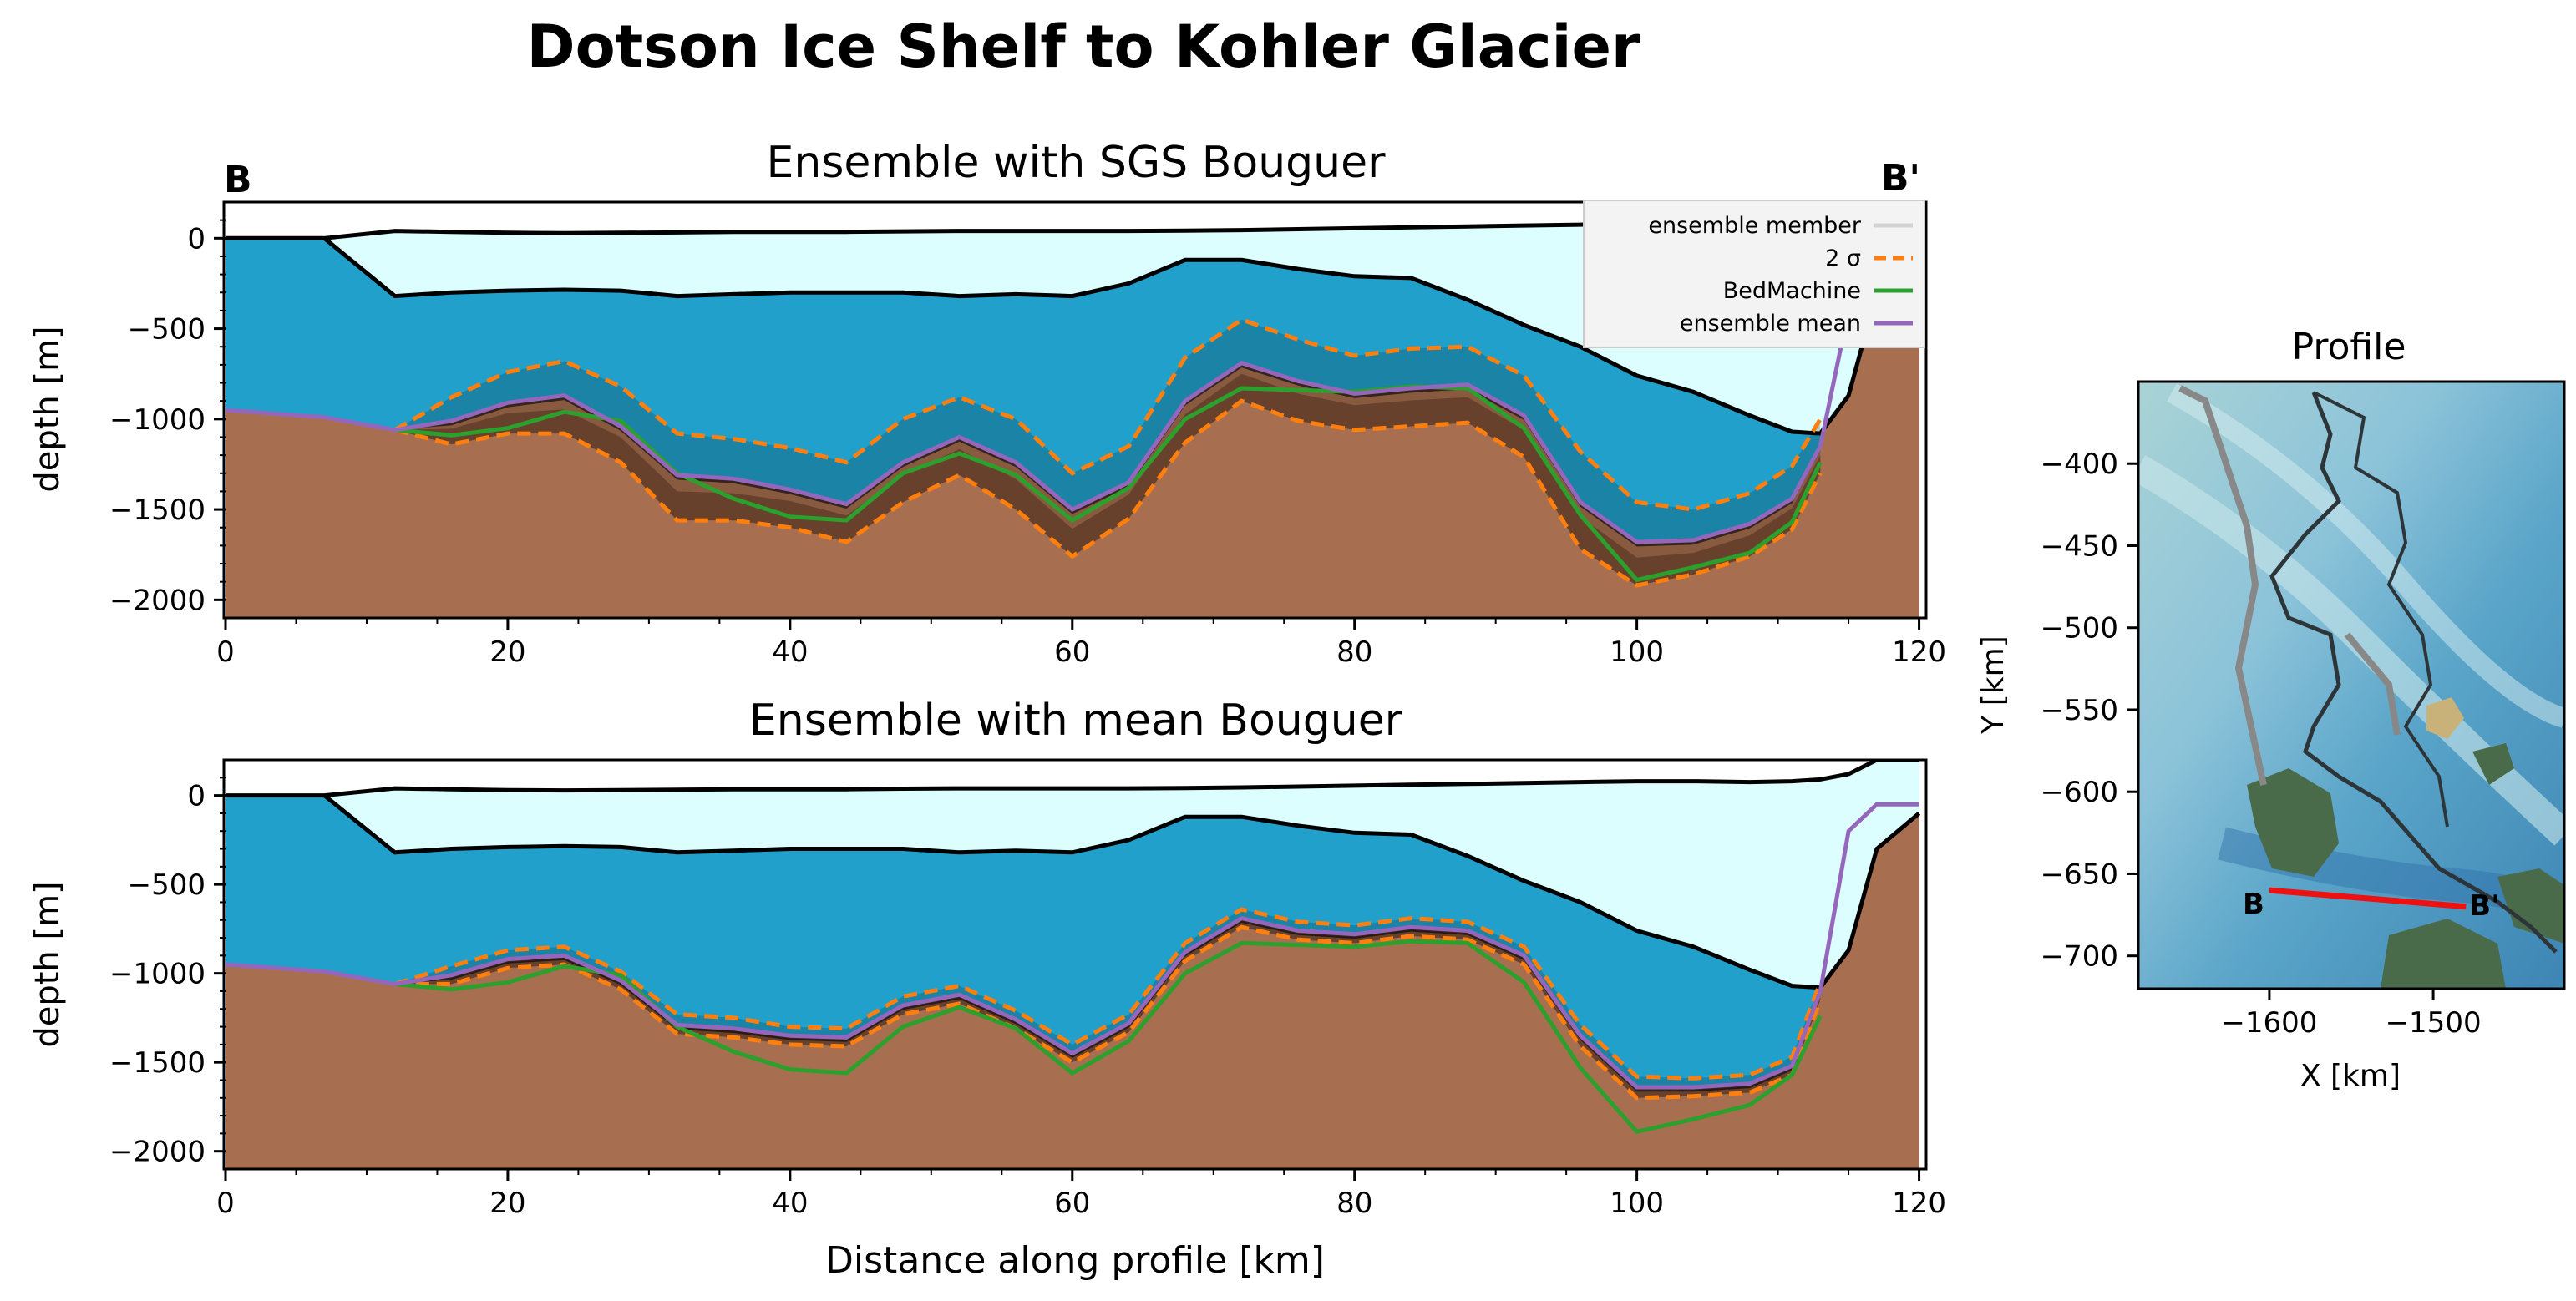  I want to click on y-tick-label: −700, so click(2079, 957).